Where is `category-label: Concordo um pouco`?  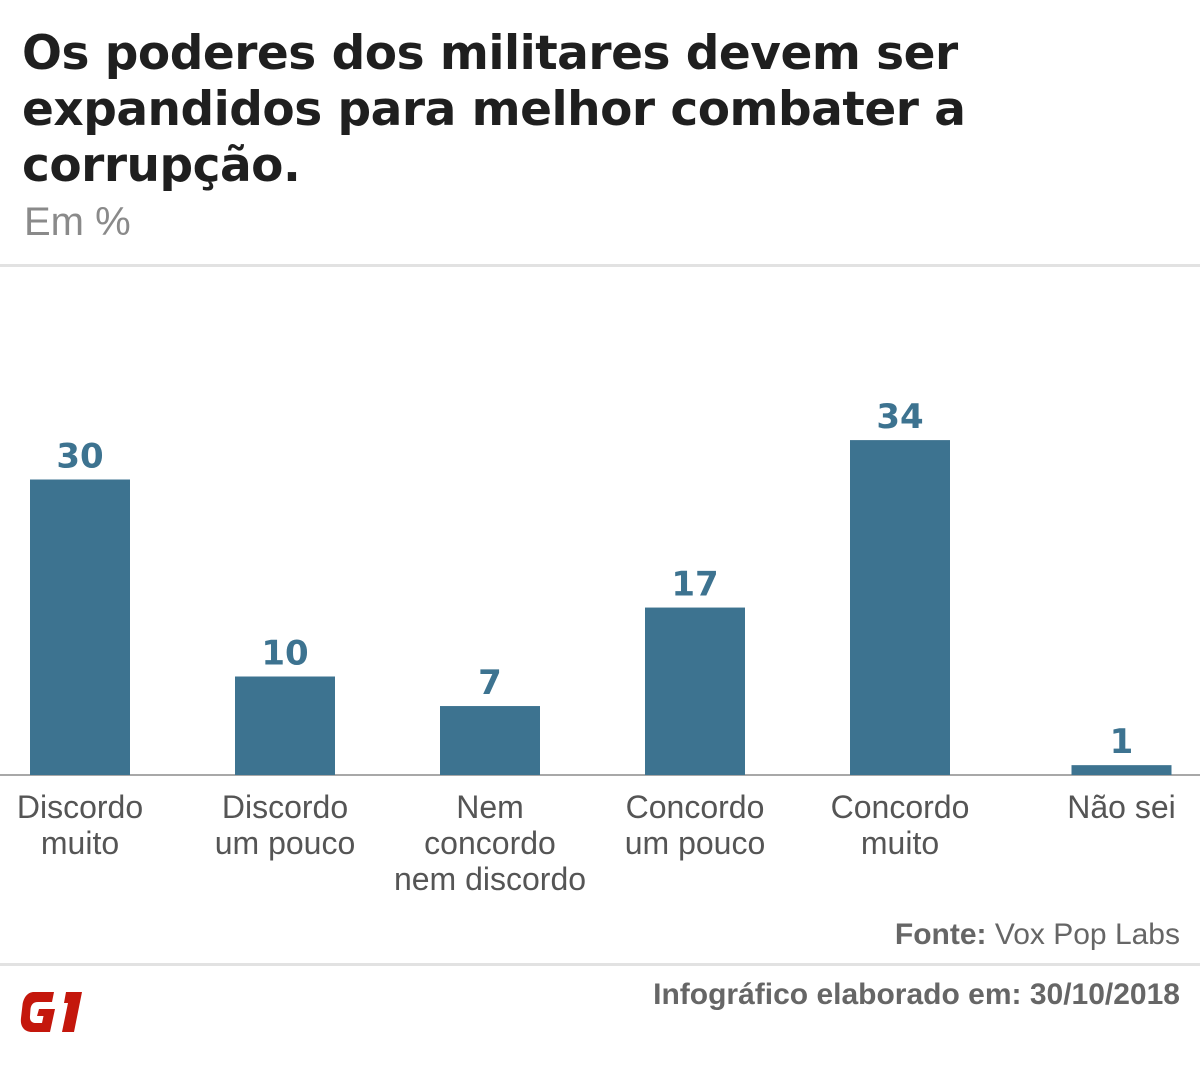
category-label: Concordo um pouco is located at coordinates (695, 825).